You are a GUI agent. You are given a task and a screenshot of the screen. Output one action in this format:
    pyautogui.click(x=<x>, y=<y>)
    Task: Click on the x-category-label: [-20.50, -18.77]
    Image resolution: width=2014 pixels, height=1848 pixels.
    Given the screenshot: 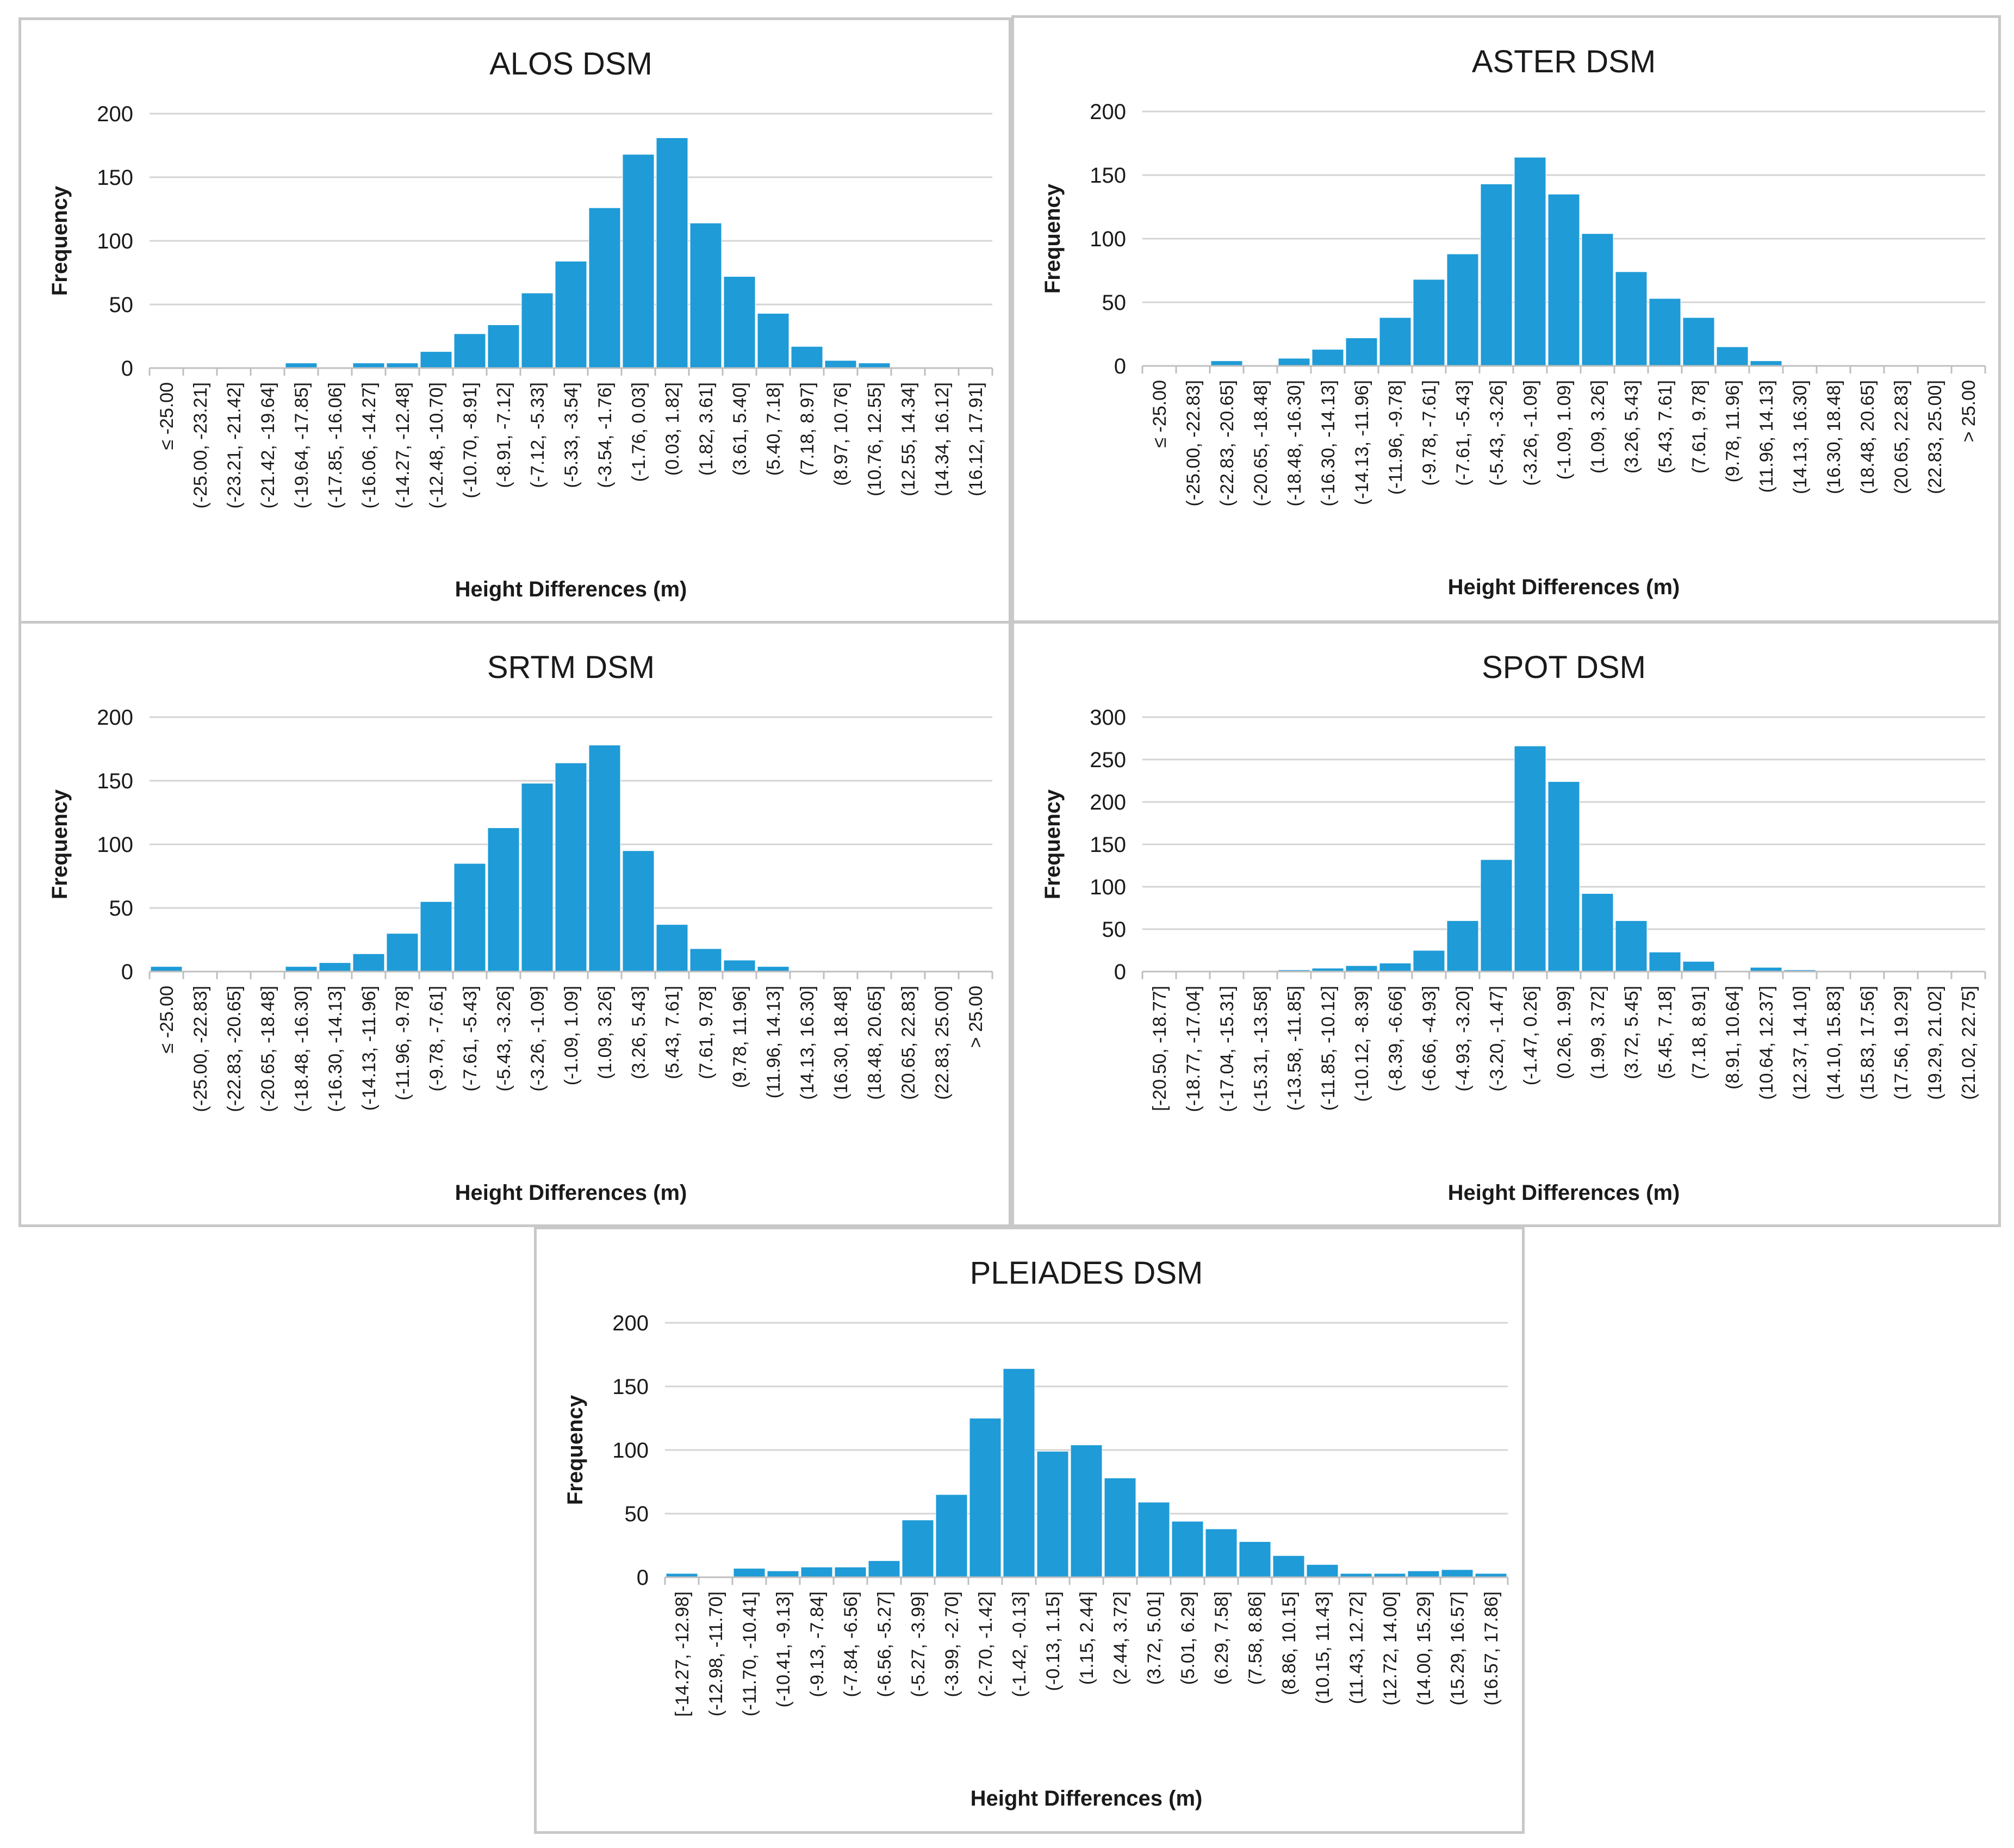 What is the action you would take?
    pyautogui.click(x=1159, y=1048)
    